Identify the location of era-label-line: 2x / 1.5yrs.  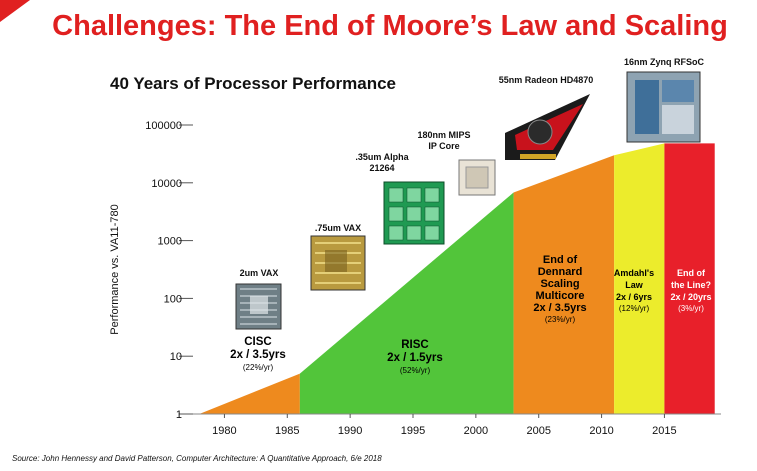
(415, 358).